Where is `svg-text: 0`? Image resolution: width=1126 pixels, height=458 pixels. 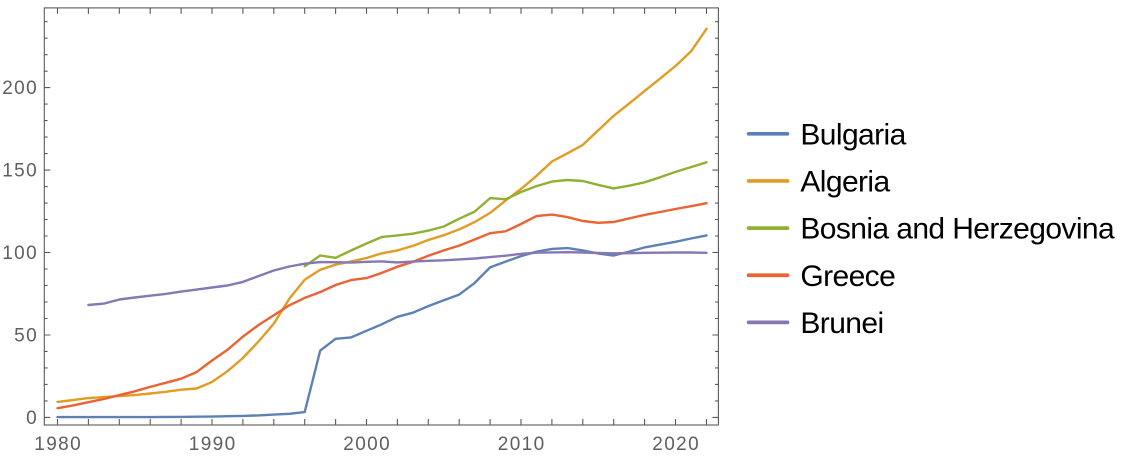
svg-text: 0 is located at coordinates (32, 418).